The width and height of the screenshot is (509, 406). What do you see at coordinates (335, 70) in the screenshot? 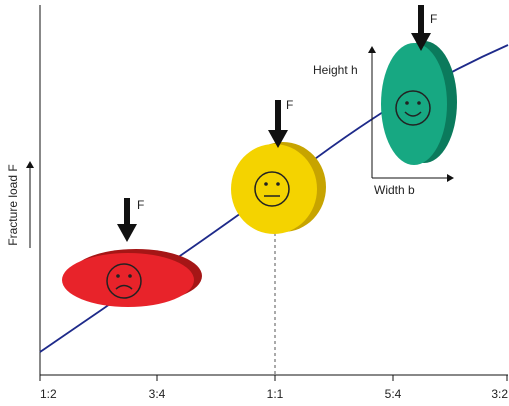
I see `height-label: Height h` at bounding box center [335, 70].